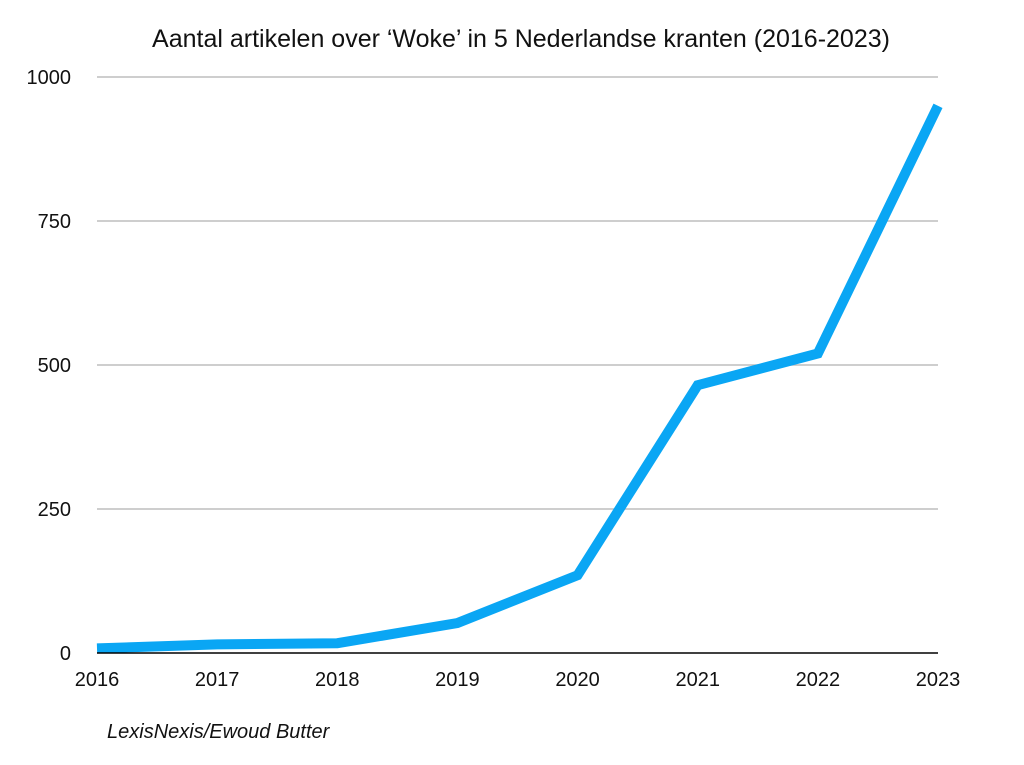 This screenshot has width=1024, height=765. I want to click on y-tick-label: 750, so click(54, 222).